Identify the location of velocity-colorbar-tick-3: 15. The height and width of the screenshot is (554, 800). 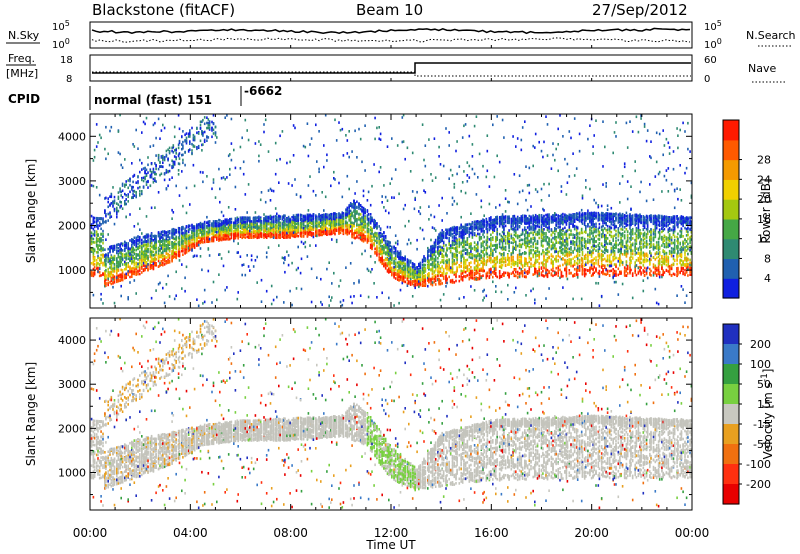
(764, 404).